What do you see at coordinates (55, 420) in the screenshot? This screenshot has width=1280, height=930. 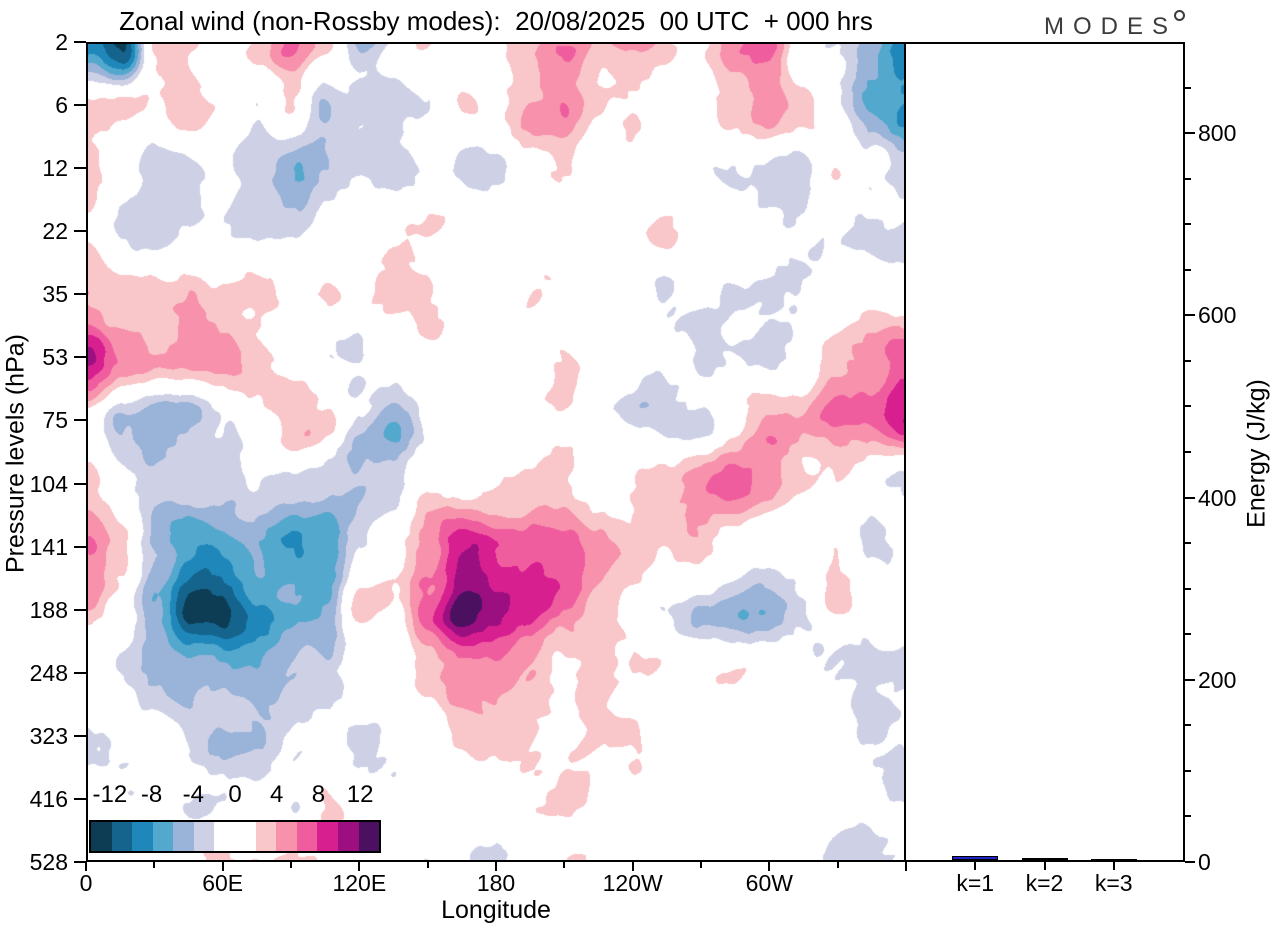 I see `y-axis-tick-label: 75` at bounding box center [55, 420].